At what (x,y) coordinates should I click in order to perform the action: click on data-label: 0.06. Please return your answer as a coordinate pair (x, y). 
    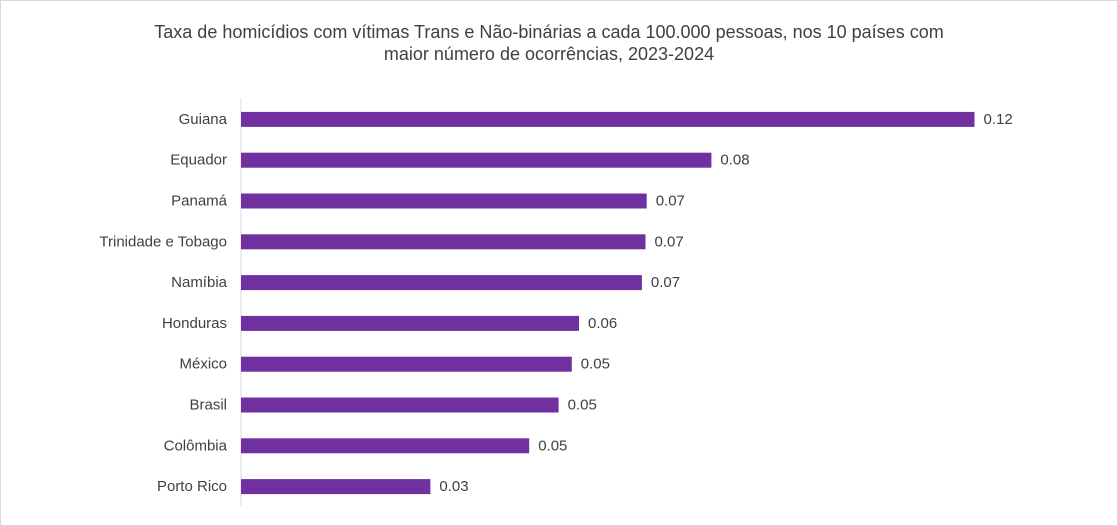
    Looking at the image, I should click on (602, 323).